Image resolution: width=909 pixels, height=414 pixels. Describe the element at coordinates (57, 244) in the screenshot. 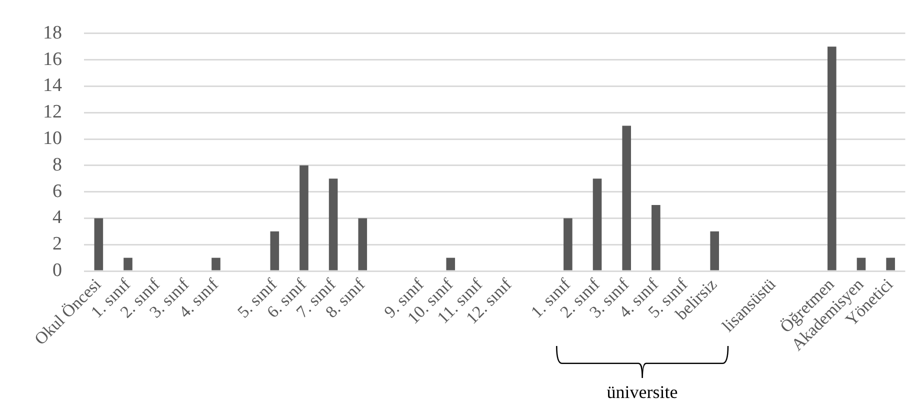

I see `y-tick-label: 2` at that location.